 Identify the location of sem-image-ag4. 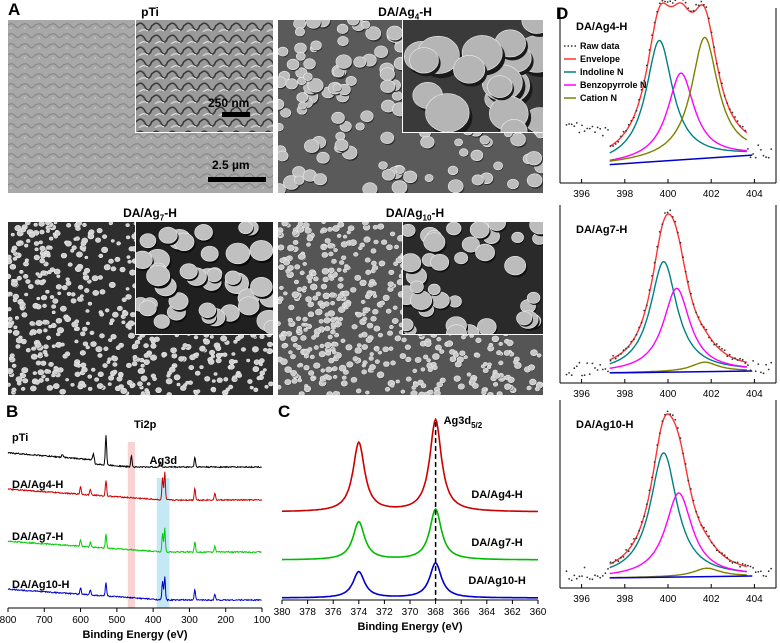
(410, 106).